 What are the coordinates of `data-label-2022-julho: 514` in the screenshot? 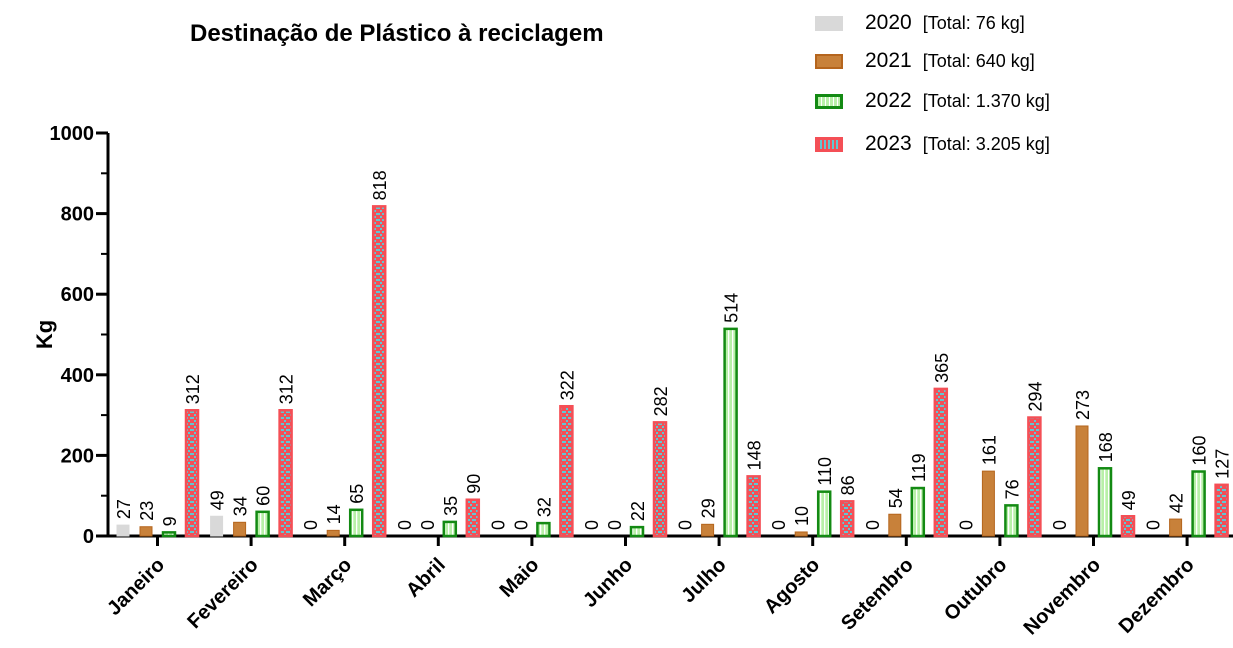 It's located at (732, 308).